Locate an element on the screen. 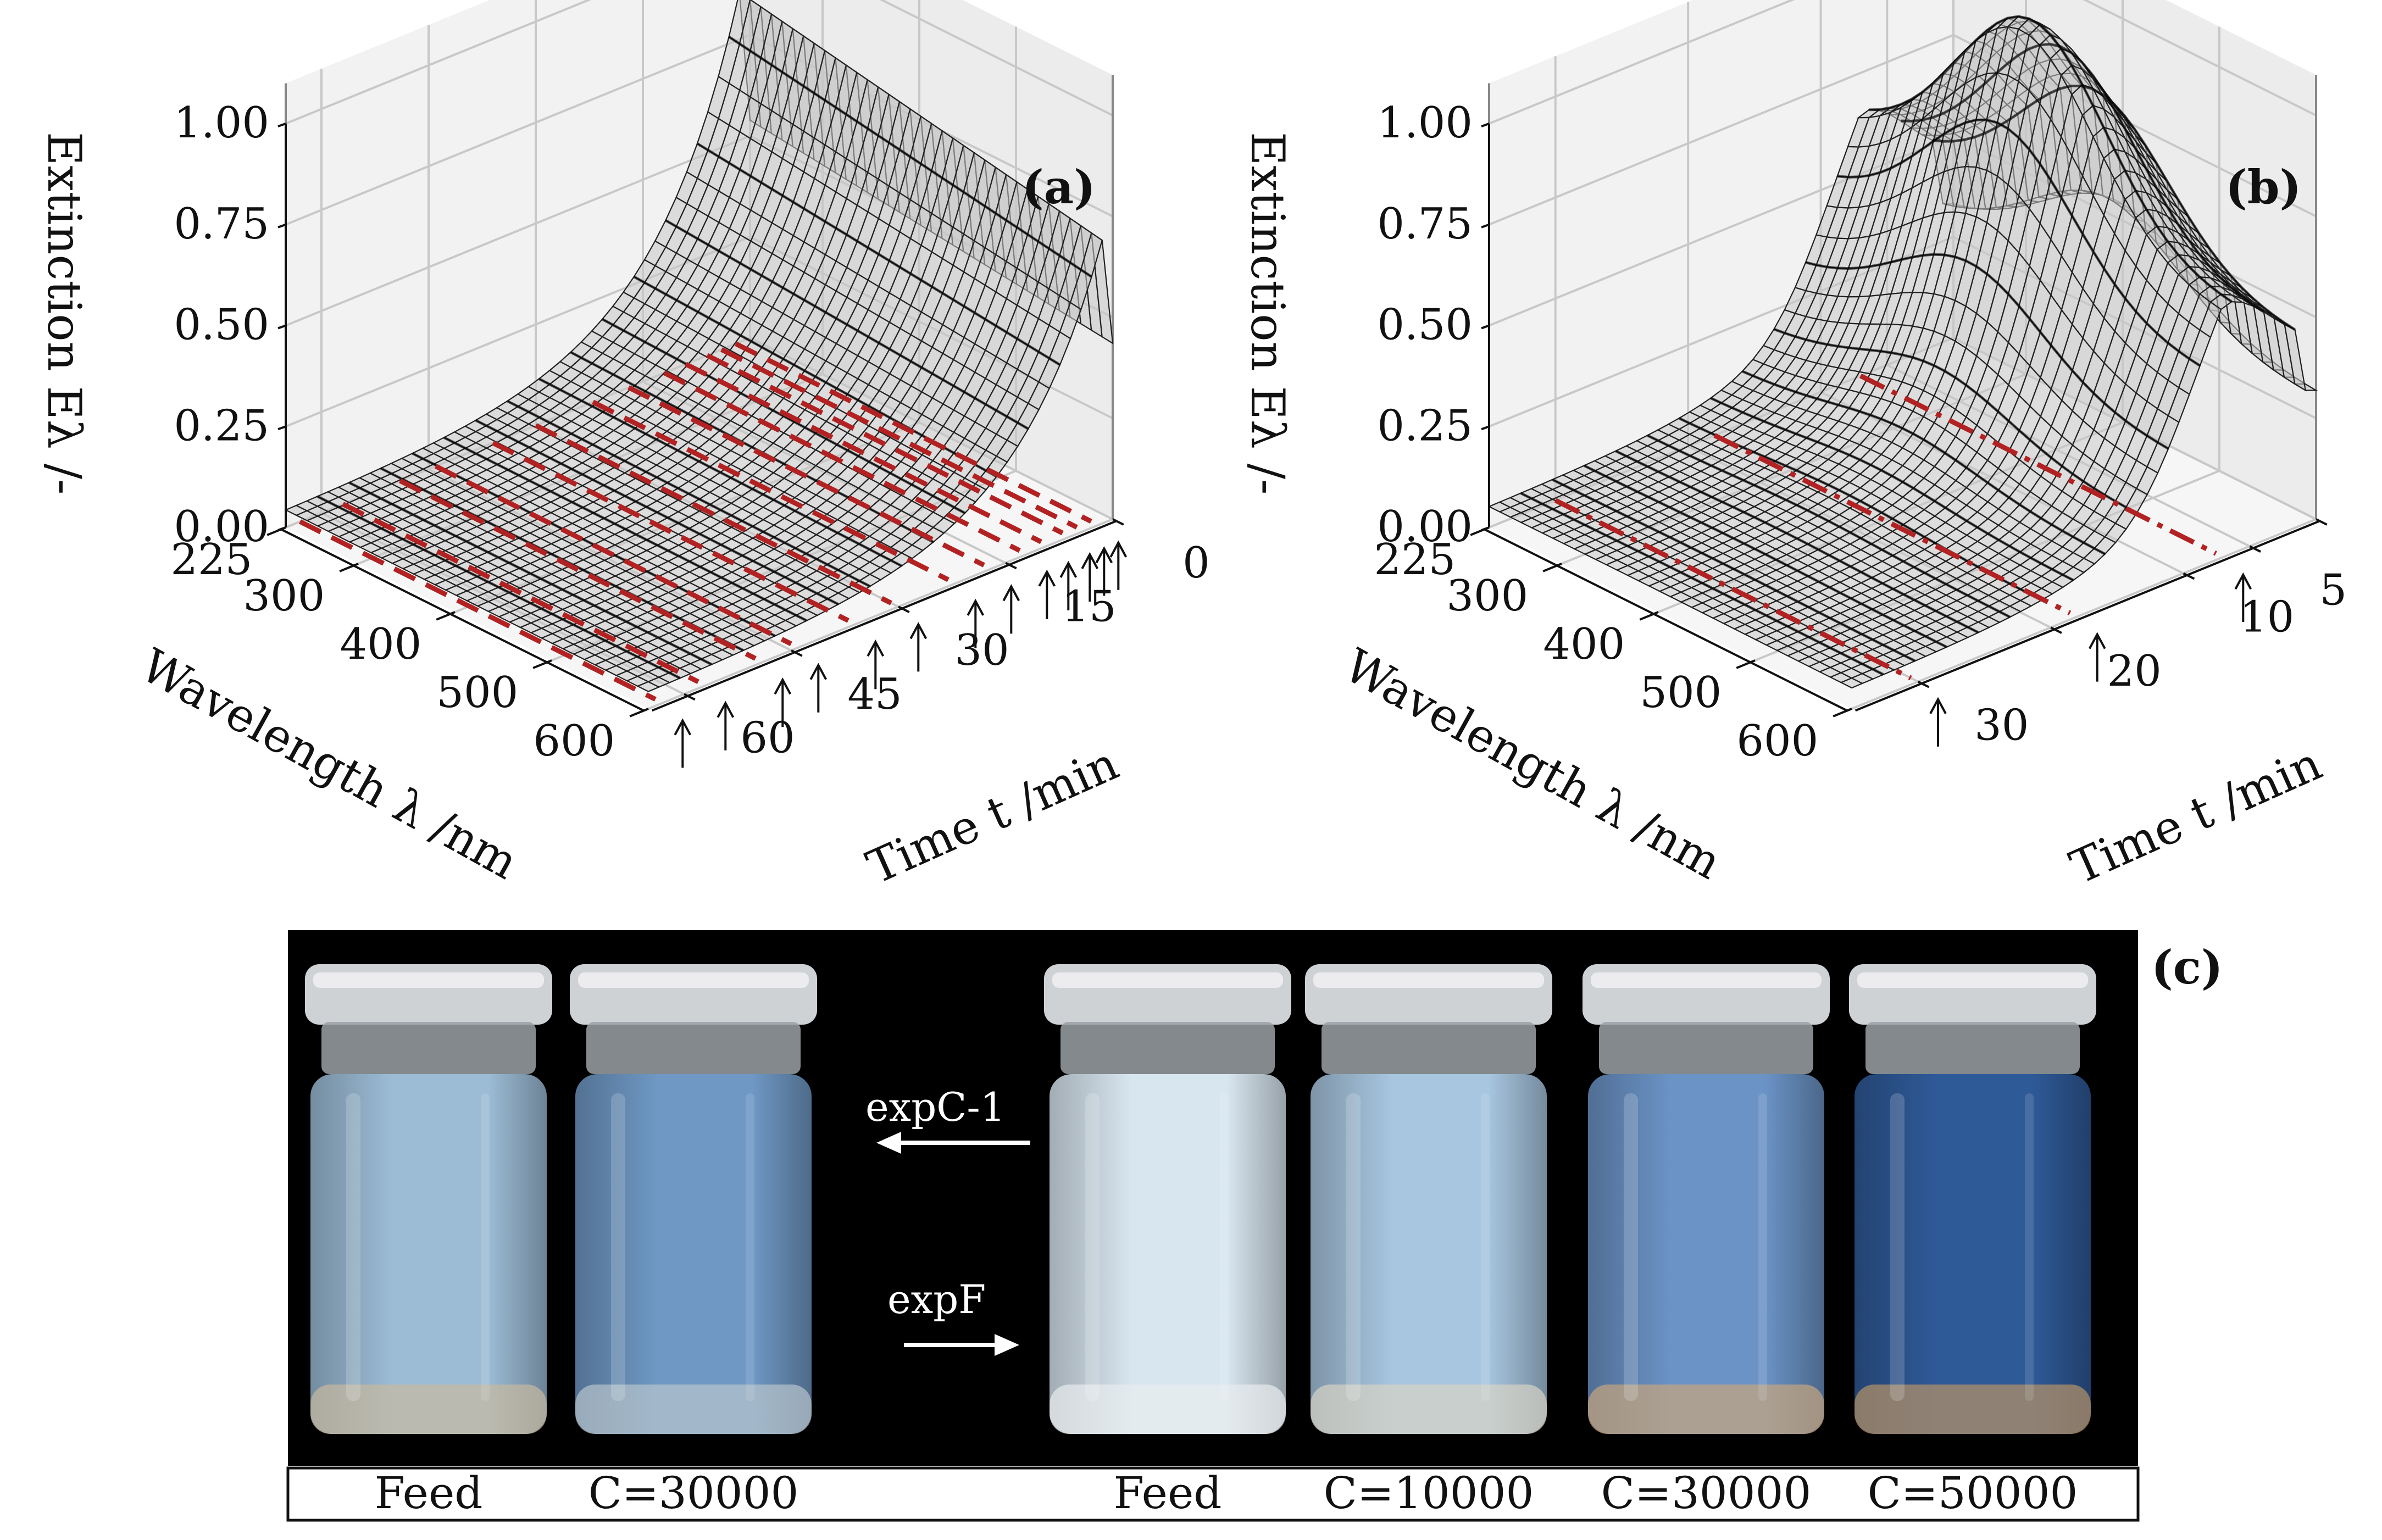 This screenshot has height=1540, width=2382. y-tick-label: 5 is located at coordinates (2333, 590).